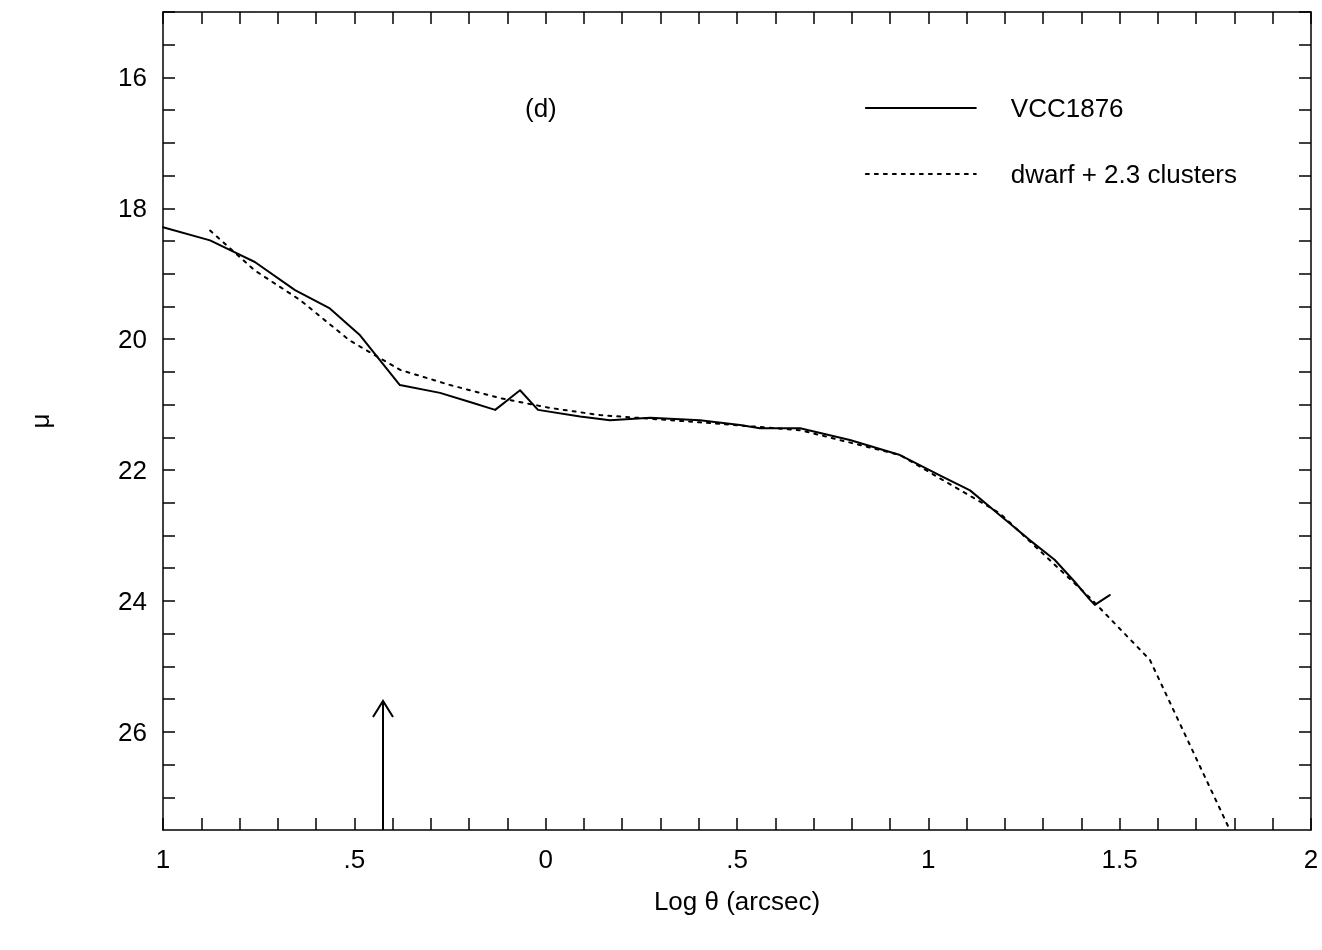 This screenshot has width=1322, height=950. Describe the element at coordinates (1123, 174) in the screenshot. I see `legend-label: dwarf + 2.3 clusters` at that location.